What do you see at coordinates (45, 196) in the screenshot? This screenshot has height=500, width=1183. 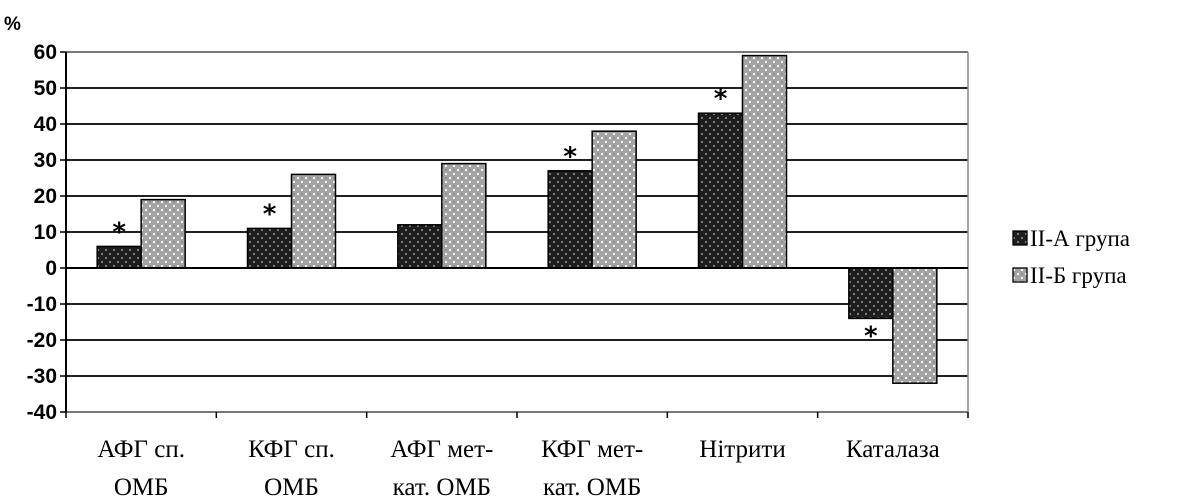 I see `y-tick-label: 20` at bounding box center [45, 196].